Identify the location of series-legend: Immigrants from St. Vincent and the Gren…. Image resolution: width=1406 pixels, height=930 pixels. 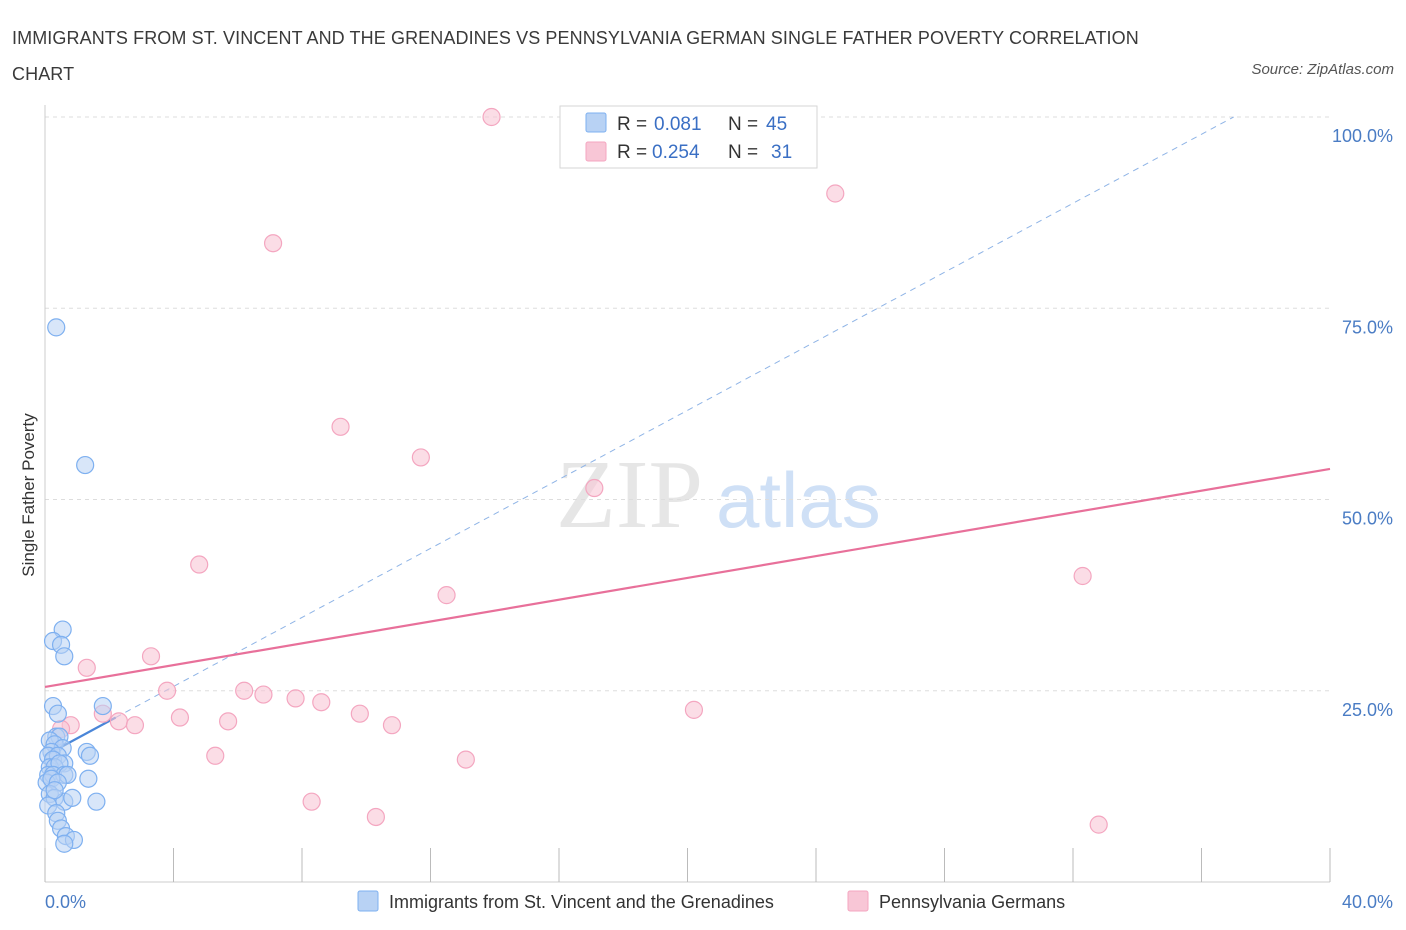
(711, 901).